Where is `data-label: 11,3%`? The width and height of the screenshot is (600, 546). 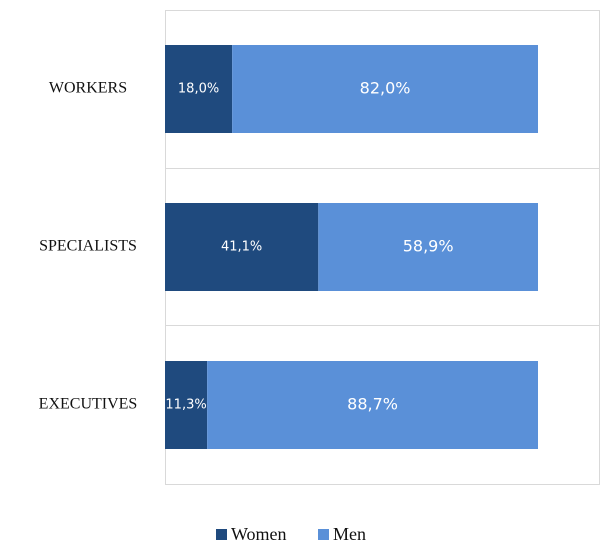
data-label: 11,3% is located at coordinates (185, 405).